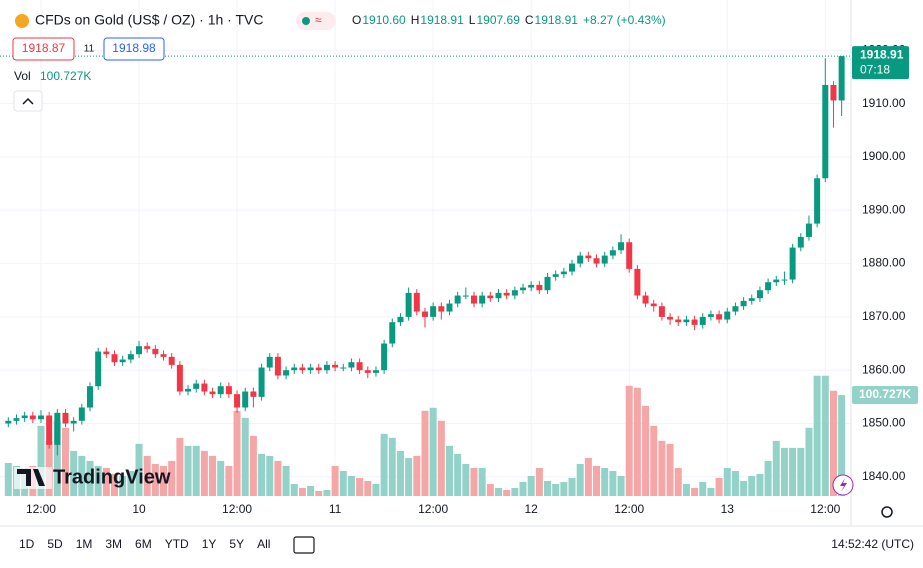 The height and width of the screenshot is (568, 923). Describe the element at coordinates (884, 423) in the screenshot. I see `y-tick-label: 1850.00` at that location.